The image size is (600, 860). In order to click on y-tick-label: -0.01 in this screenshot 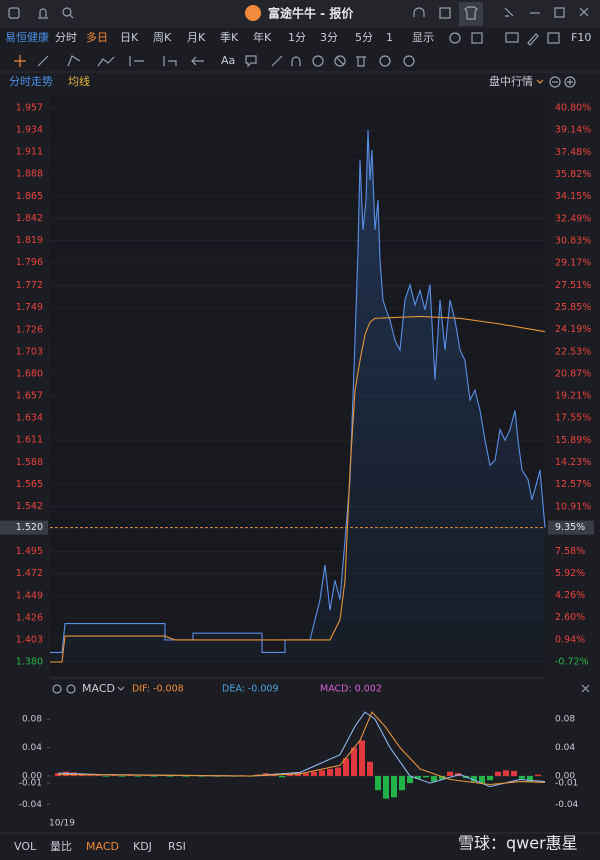, I will do `click(30, 784)`.